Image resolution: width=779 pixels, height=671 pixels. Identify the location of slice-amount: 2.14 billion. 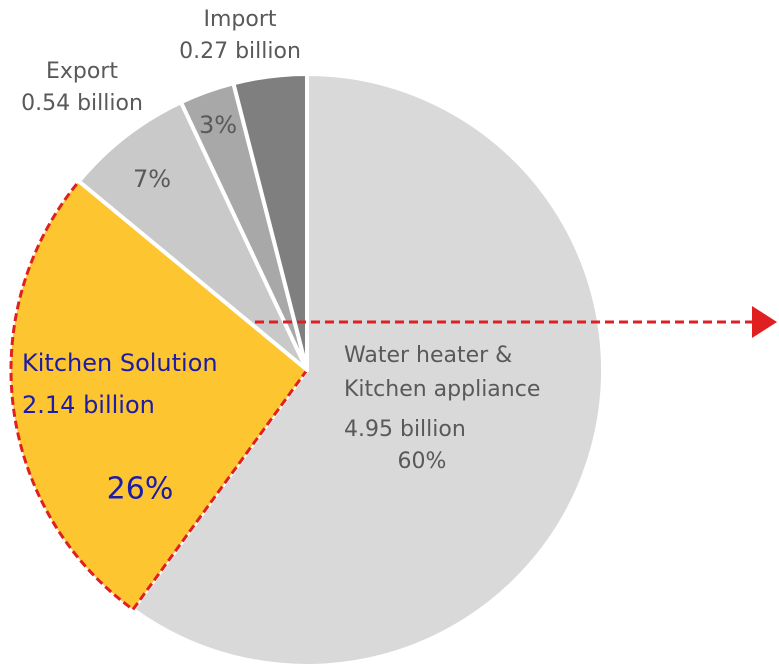
(88, 405).